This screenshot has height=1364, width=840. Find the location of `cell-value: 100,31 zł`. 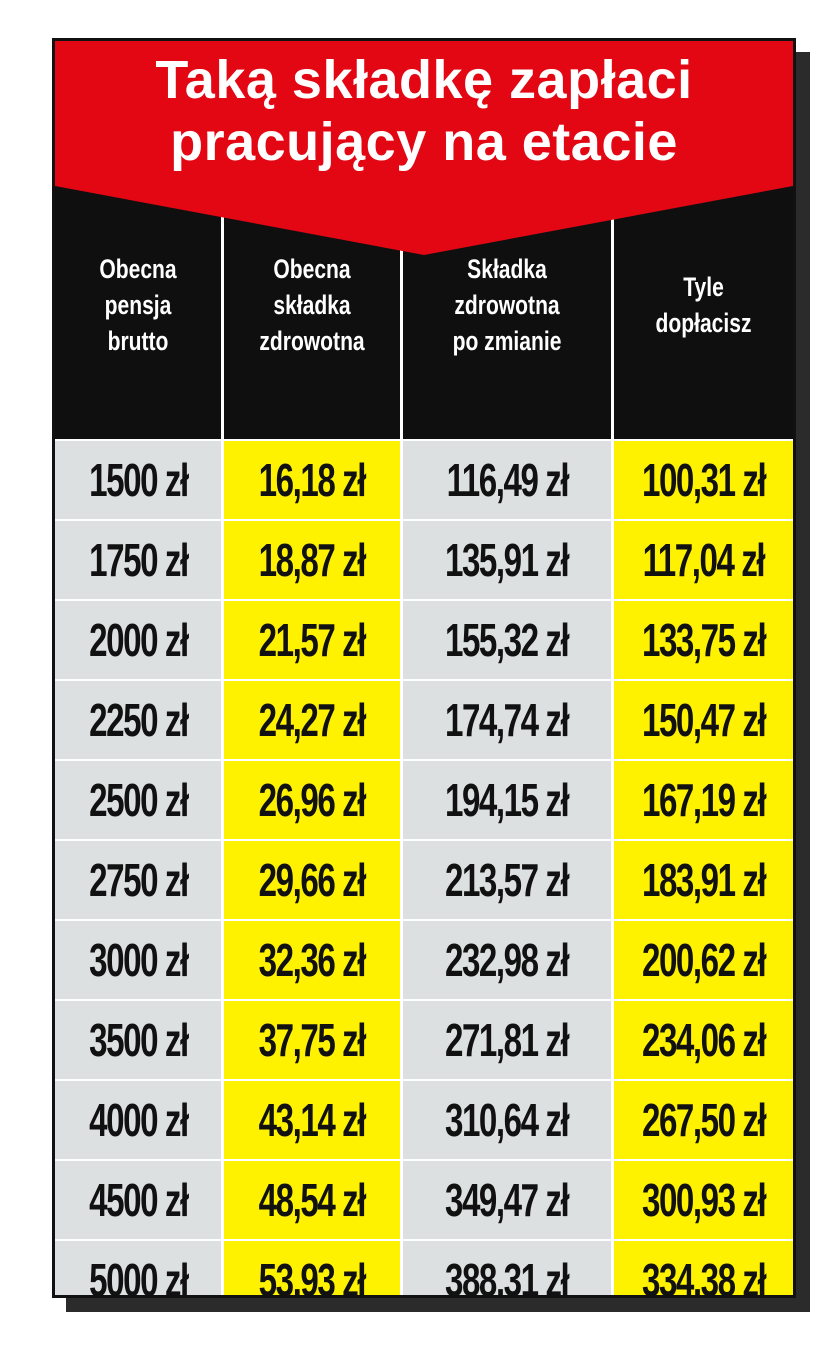

cell-value: 100,31 zł is located at coordinates (704, 480).